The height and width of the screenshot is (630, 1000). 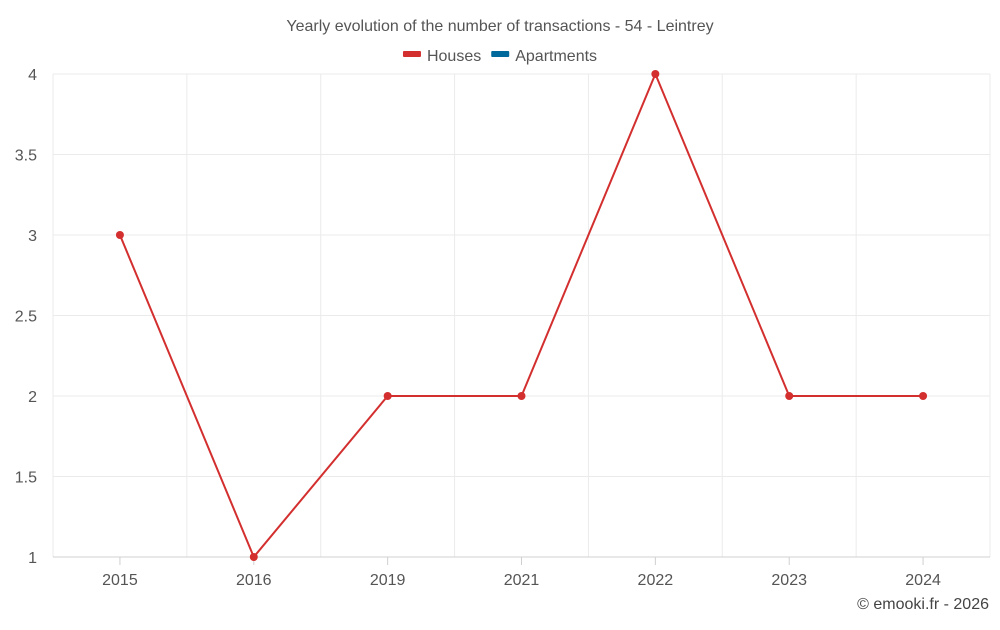 I want to click on legend-item-houses: Houses, so click(x=441, y=56).